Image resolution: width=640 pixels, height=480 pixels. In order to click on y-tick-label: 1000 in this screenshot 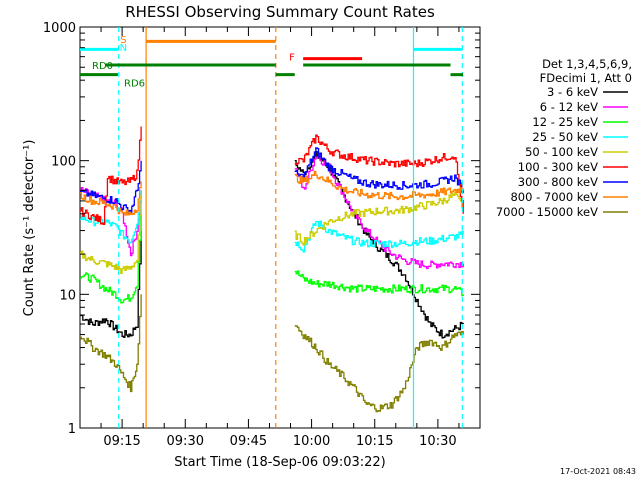, I will do `click(59, 28)`.